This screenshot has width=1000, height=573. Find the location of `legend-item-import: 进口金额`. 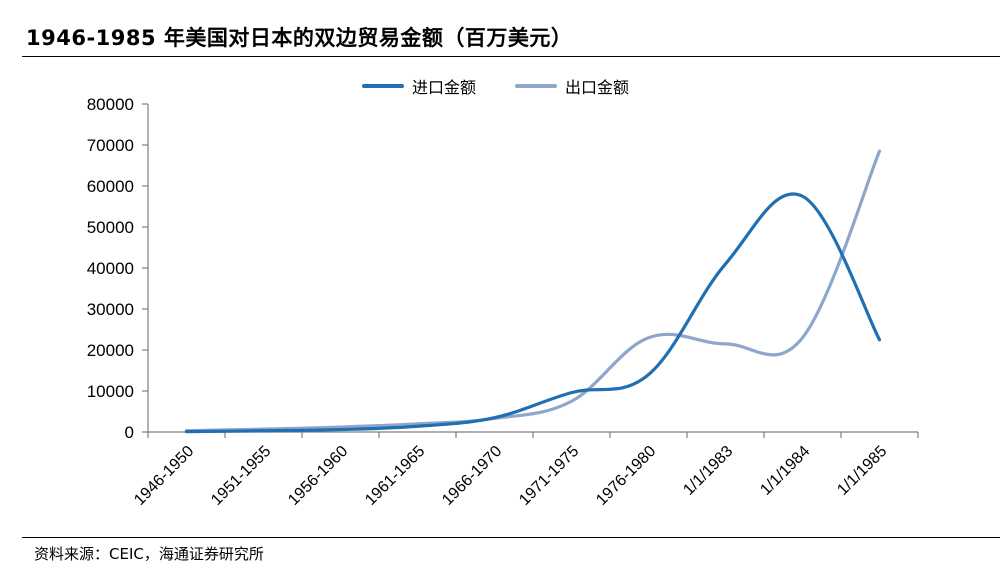

legend-item-import: 进口金额 is located at coordinates (419, 86).